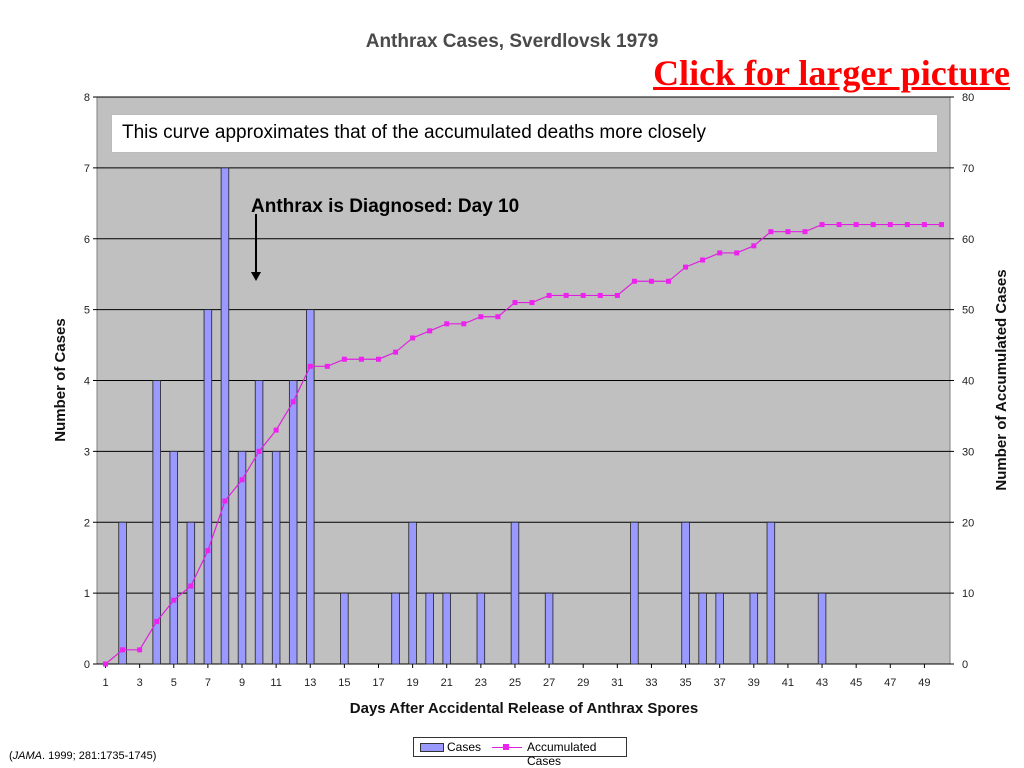  What do you see at coordinates (140, 683) in the screenshot?
I see `x-tick-label: 3` at bounding box center [140, 683].